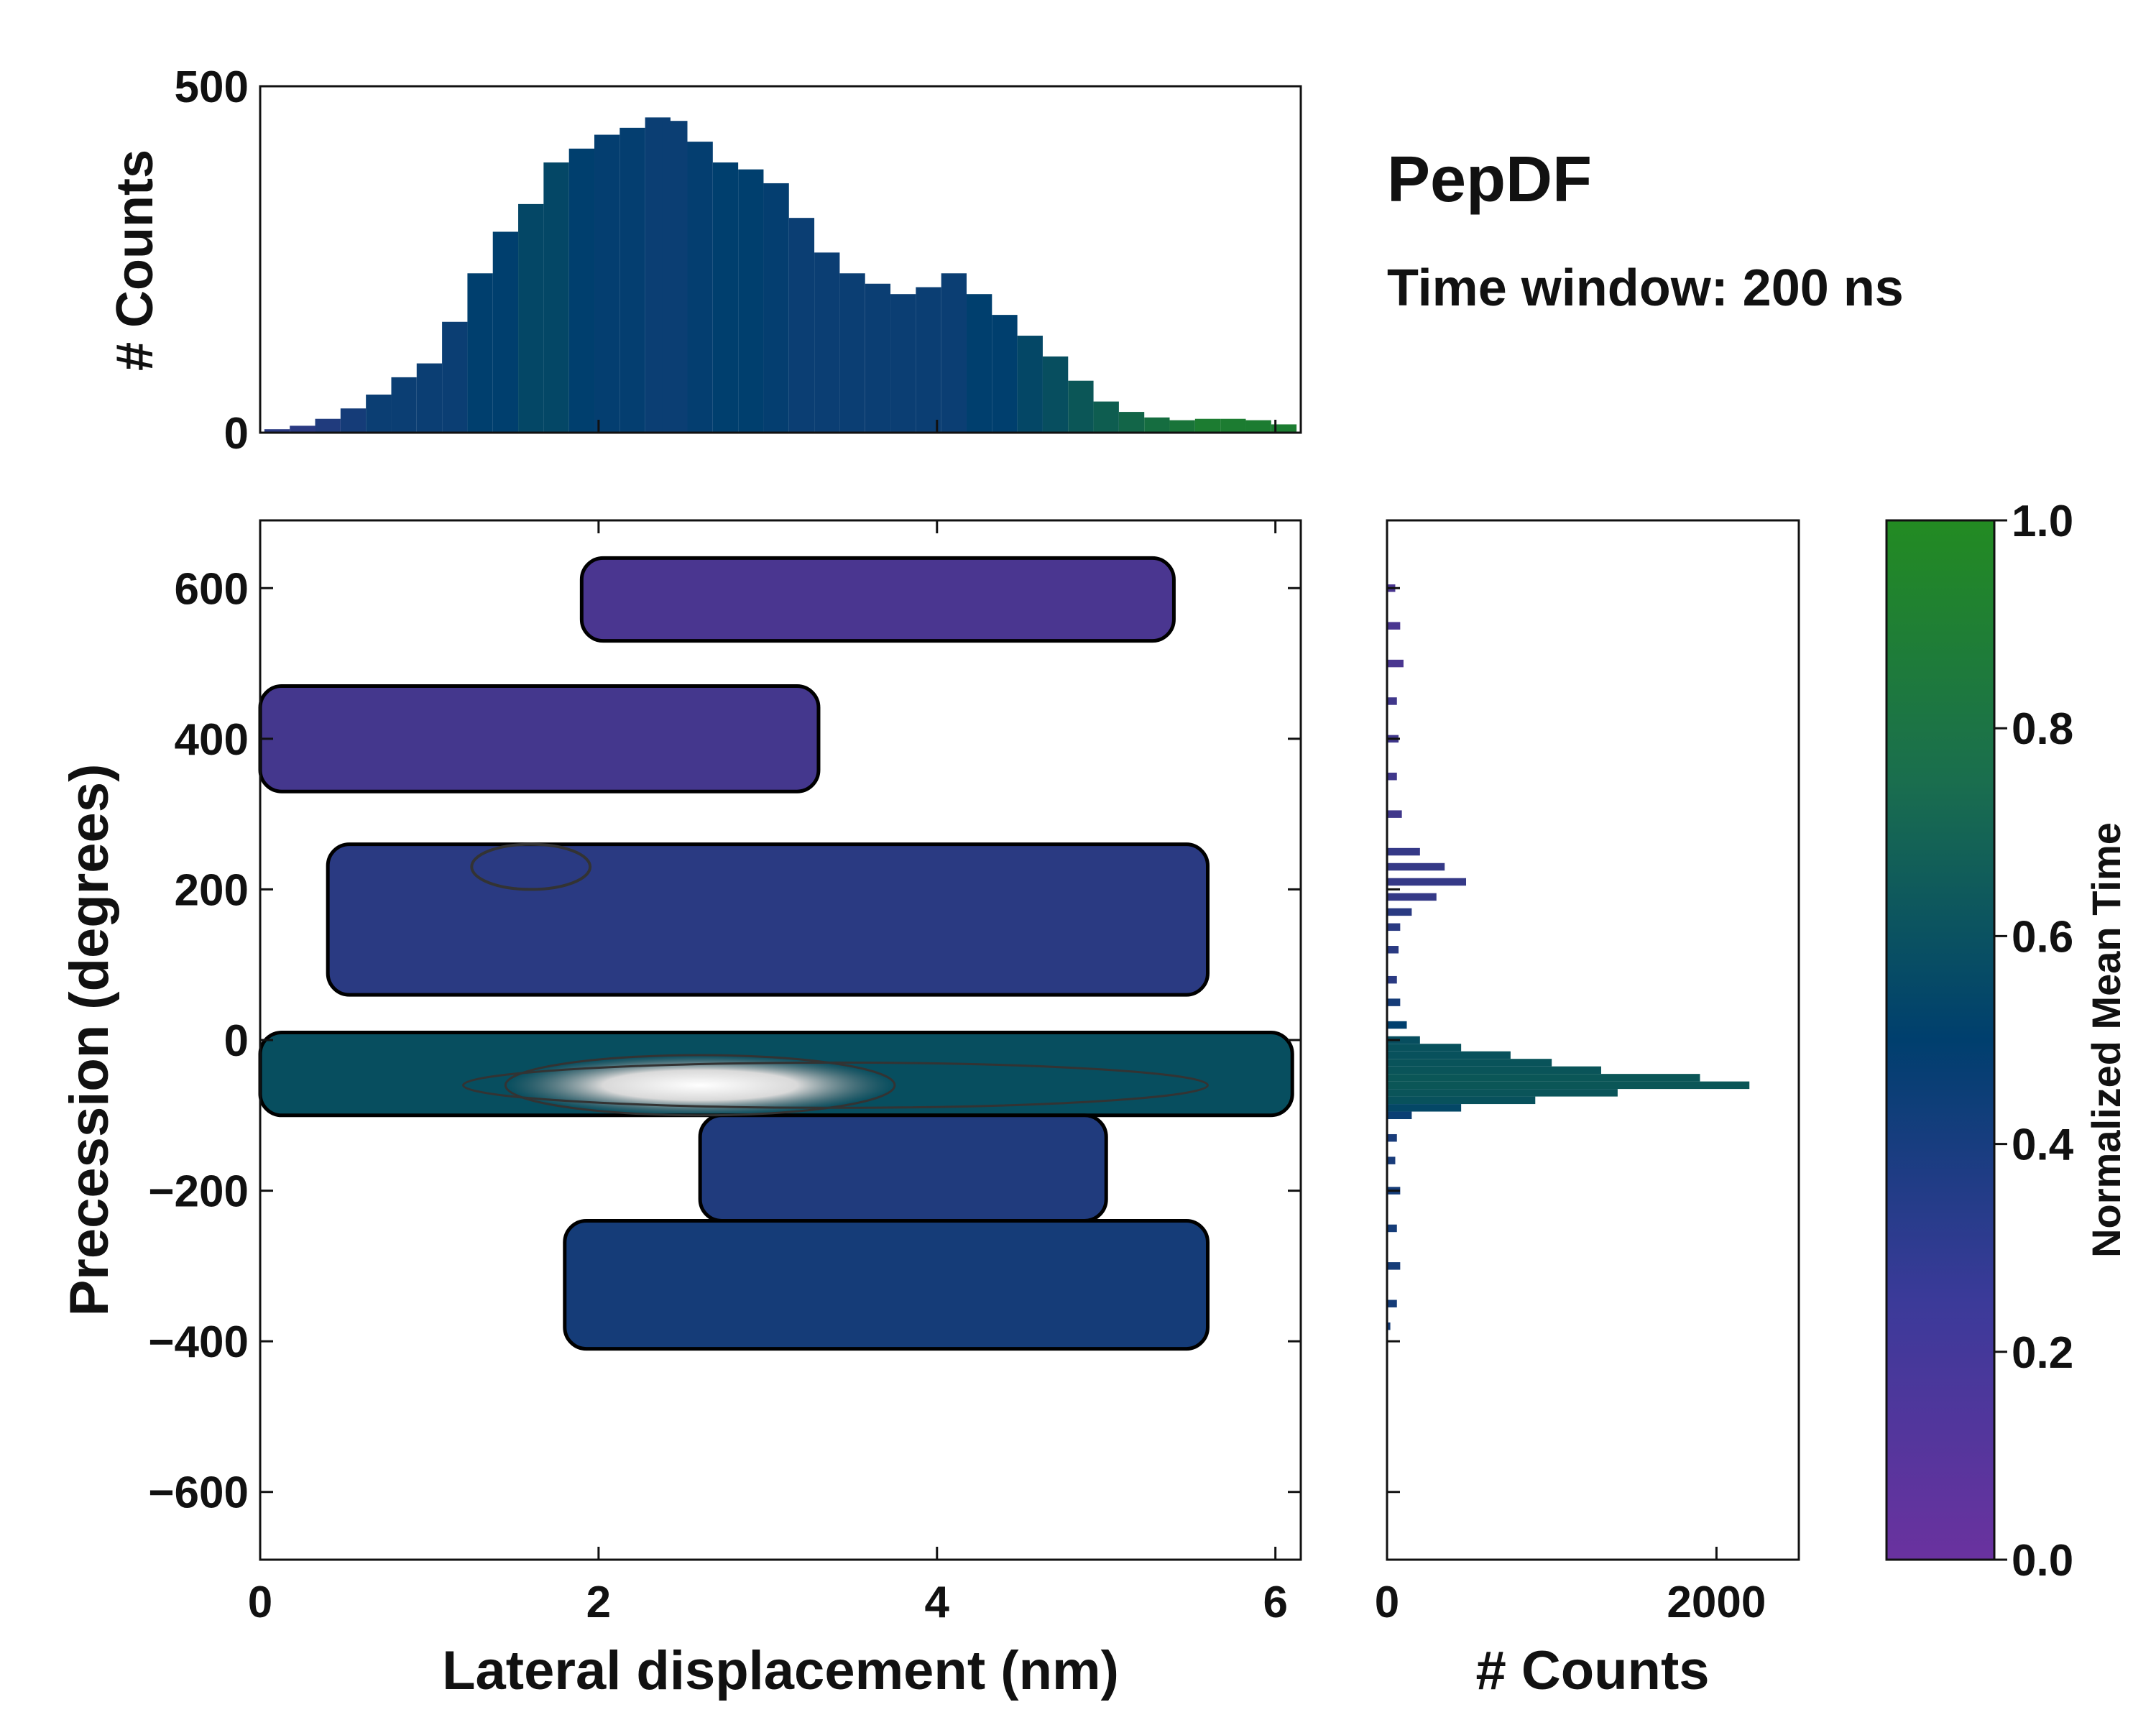  Describe the element at coordinates (199, 1493) in the screenshot. I see `main-ytick-label: −600` at that location.